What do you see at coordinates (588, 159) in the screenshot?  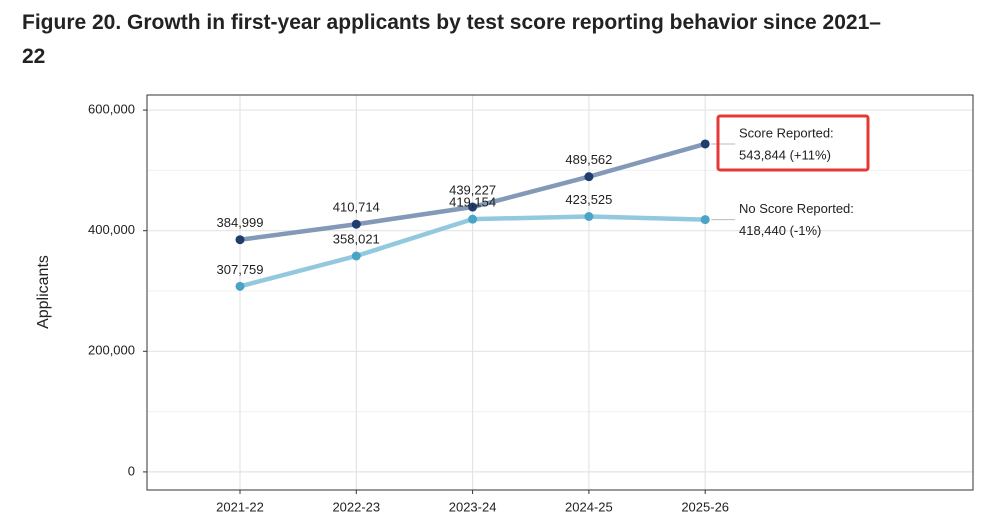 I see `data-label: 489,562` at bounding box center [588, 159].